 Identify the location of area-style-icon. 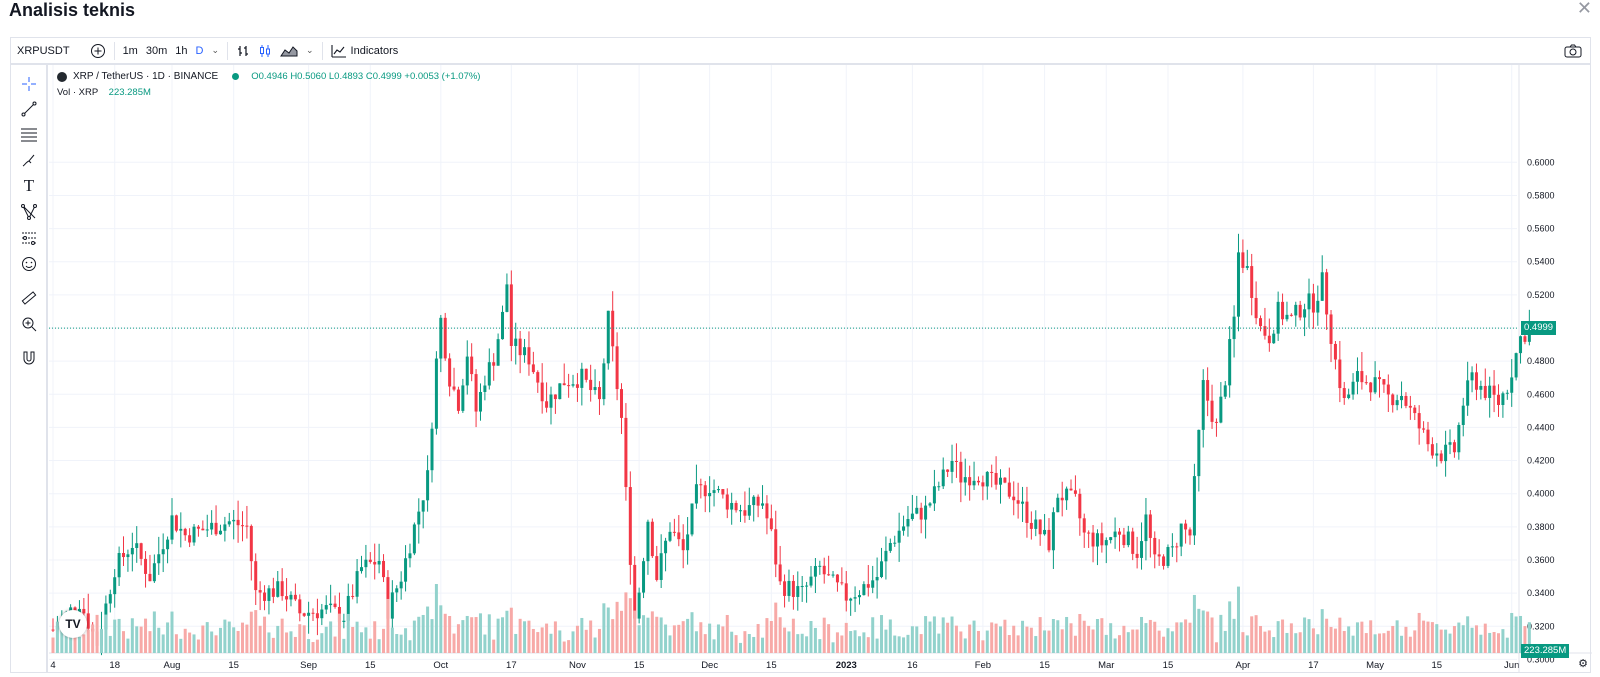
(289, 50).